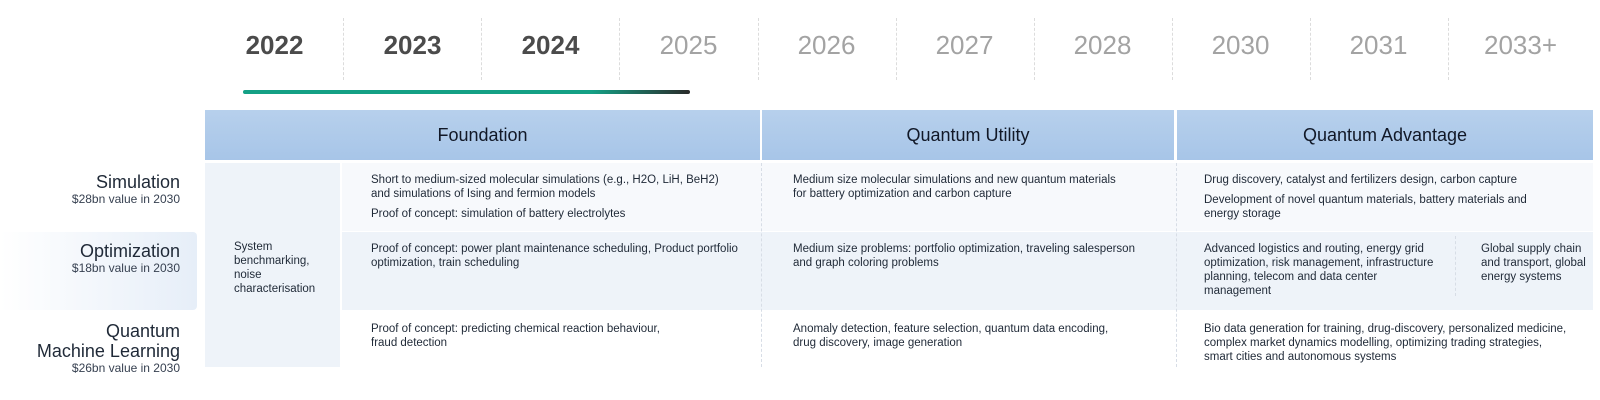 The height and width of the screenshot is (400, 1600). What do you see at coordinates (1300, 357) in the screenshot?
I see `text-line: smart cities and autonomous systems` at bounding box center [1300, 357].